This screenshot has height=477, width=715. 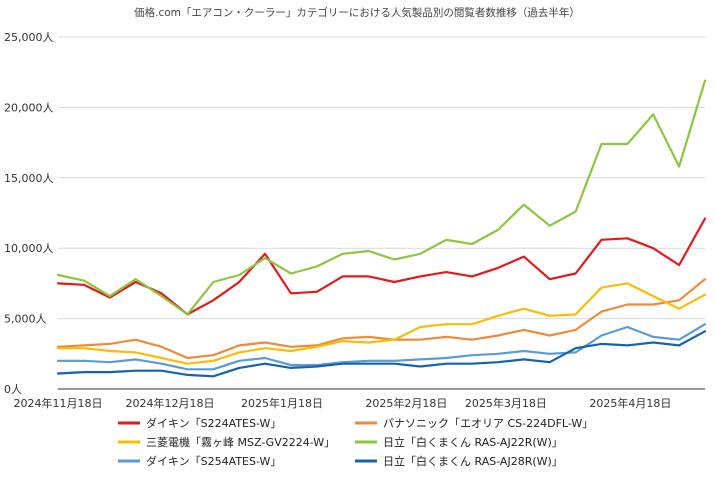 I want to click on x-tick-label: 2024年12月18日, so click(x=169, y=403).